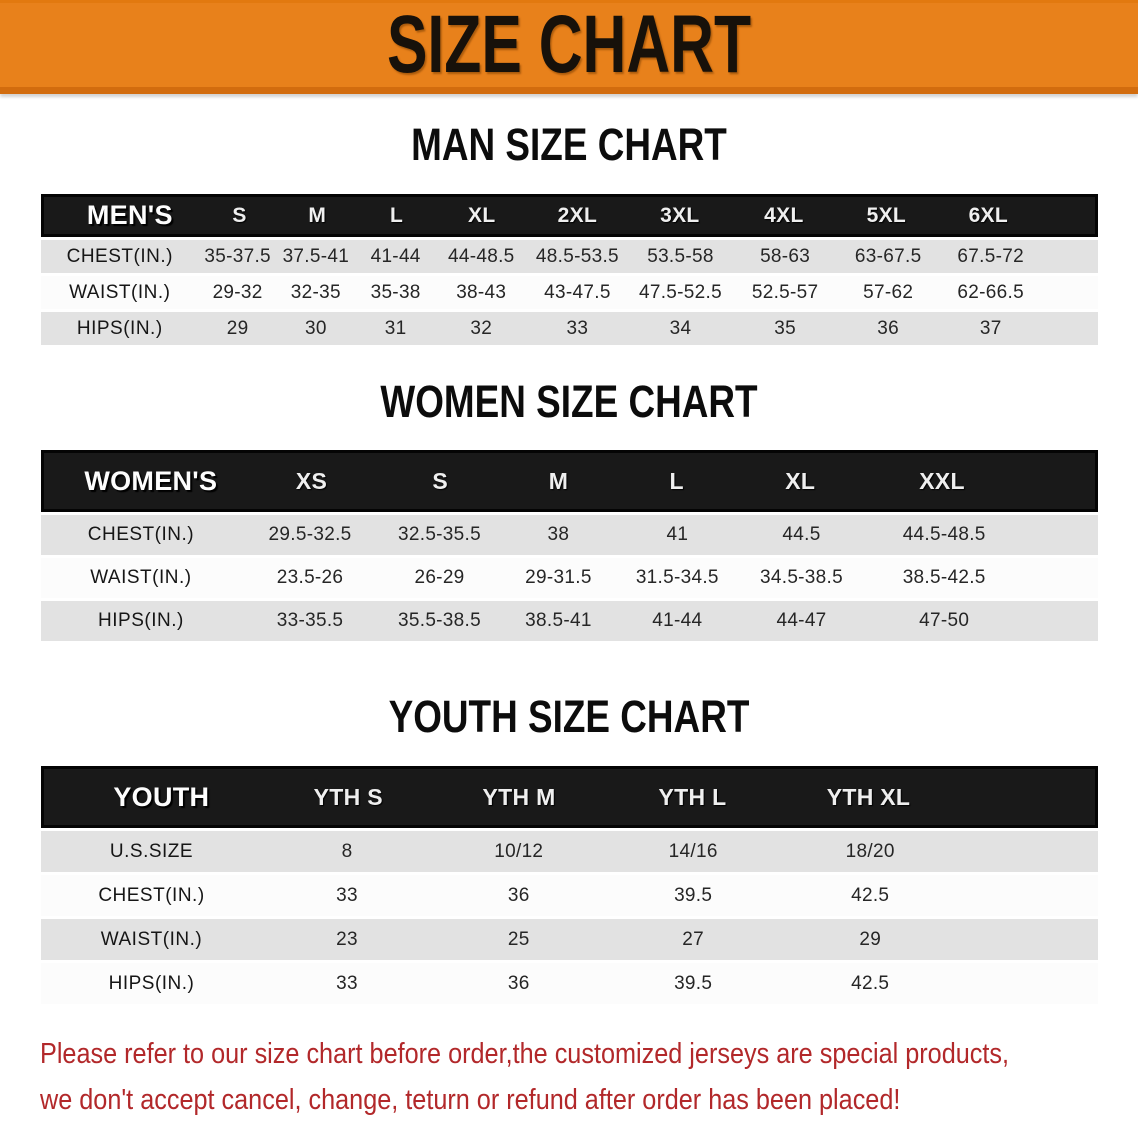 The width and height of the screenshot is (1138, 1132). I want to click on table-cell: 48.5-53.5, so click(577, 256).